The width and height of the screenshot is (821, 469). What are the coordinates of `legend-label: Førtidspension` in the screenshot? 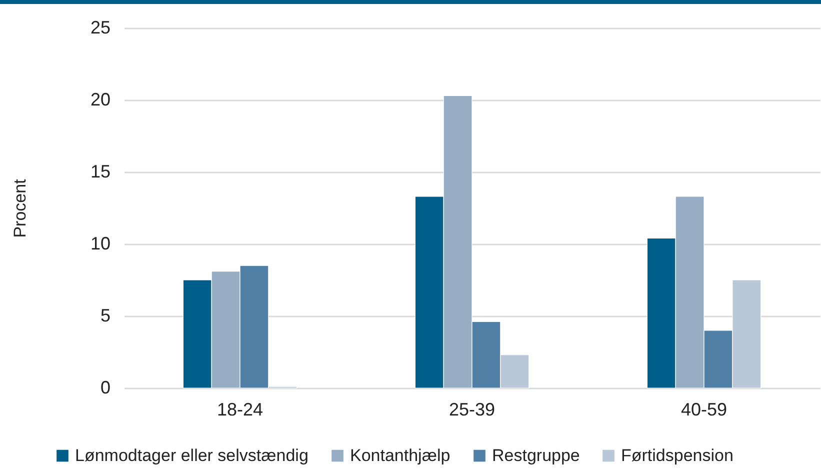 It's located at (677, 455).